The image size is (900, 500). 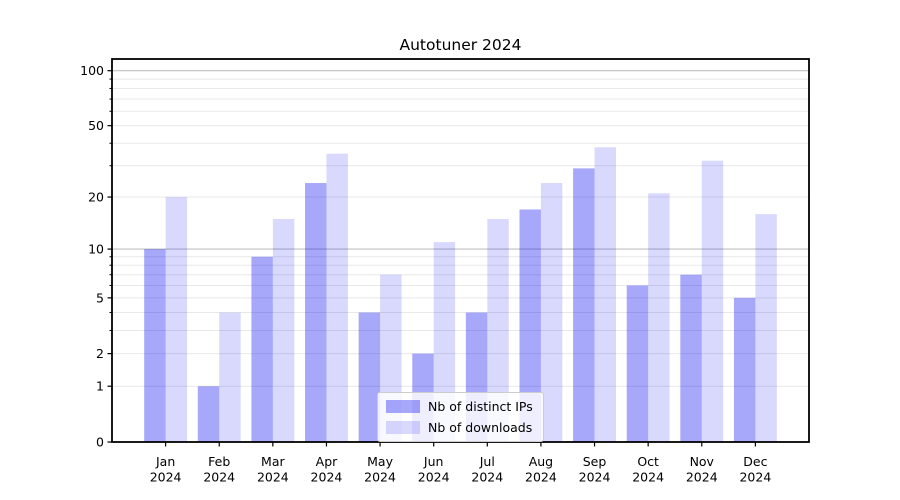 I want to click on y-tick-label: 50, so click(x=96, y=125).